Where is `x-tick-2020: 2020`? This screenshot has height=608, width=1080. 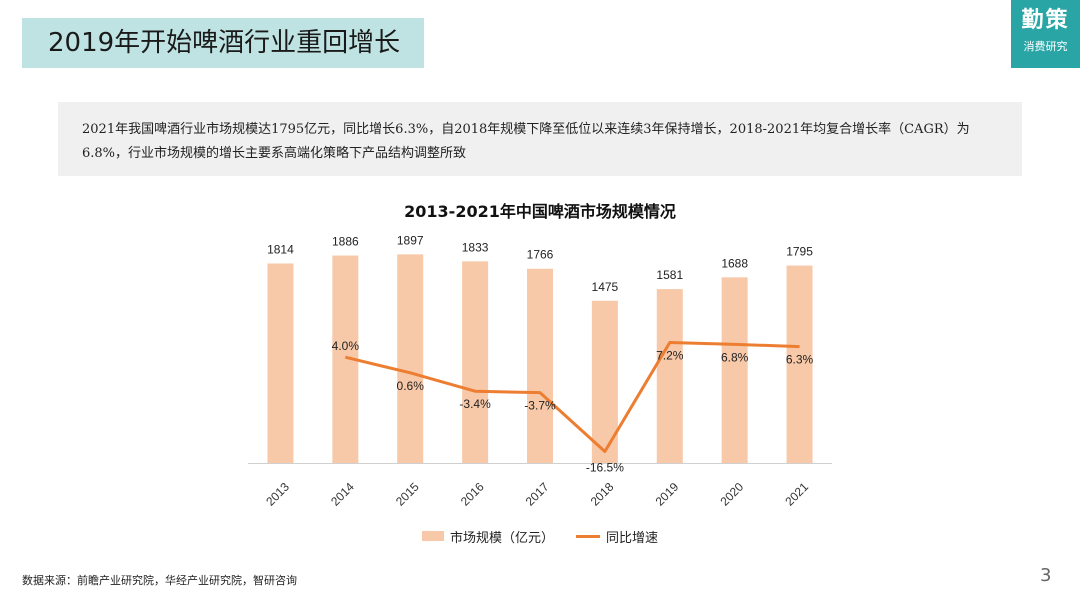
x-tick-2020: 2020 is located at coordinates (731, 494).